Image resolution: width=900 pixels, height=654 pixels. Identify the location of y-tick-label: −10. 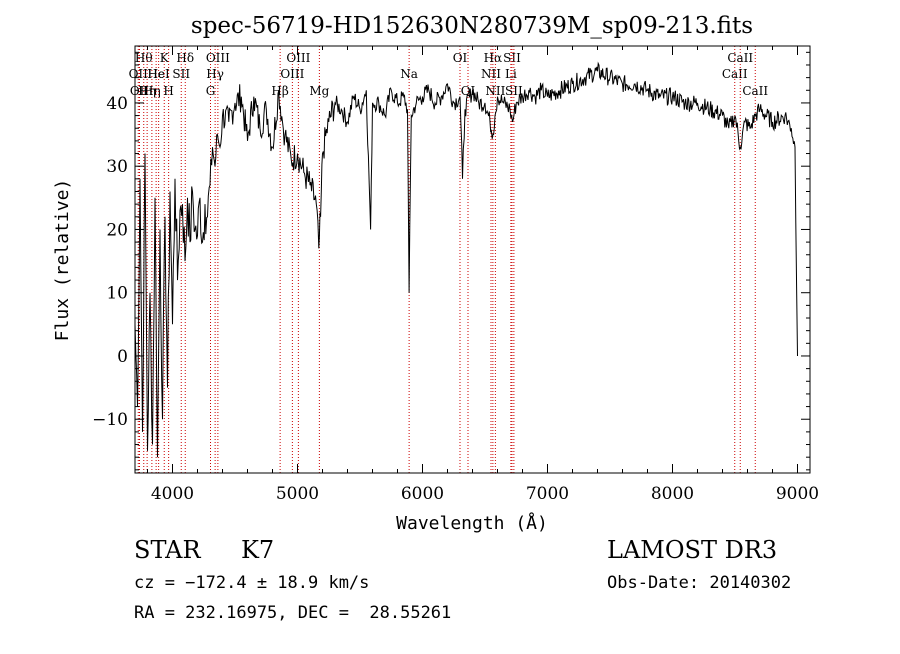
(110, 420).